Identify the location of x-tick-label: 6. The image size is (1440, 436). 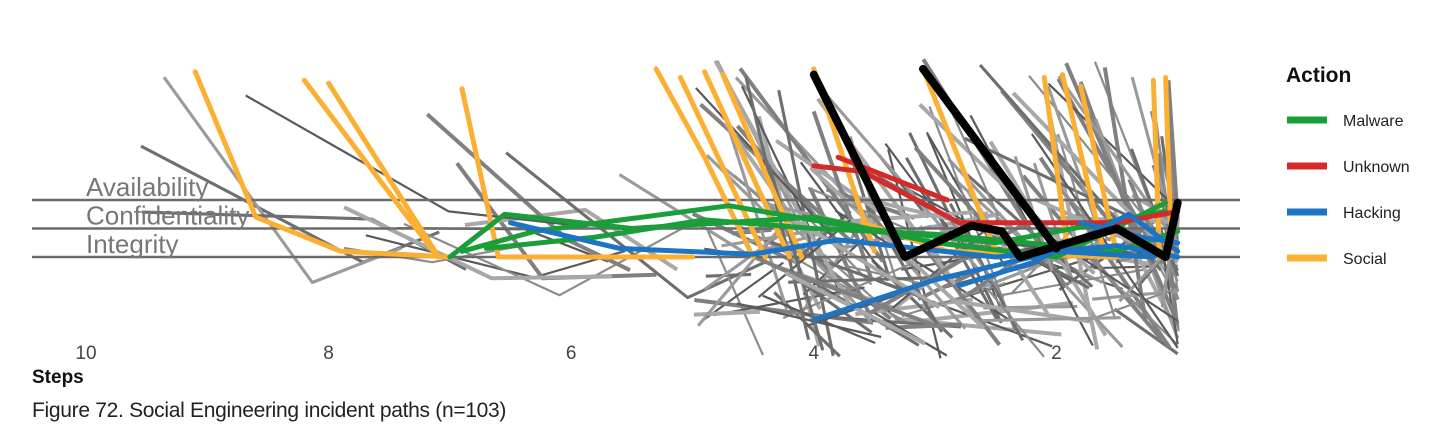
(571, 353).